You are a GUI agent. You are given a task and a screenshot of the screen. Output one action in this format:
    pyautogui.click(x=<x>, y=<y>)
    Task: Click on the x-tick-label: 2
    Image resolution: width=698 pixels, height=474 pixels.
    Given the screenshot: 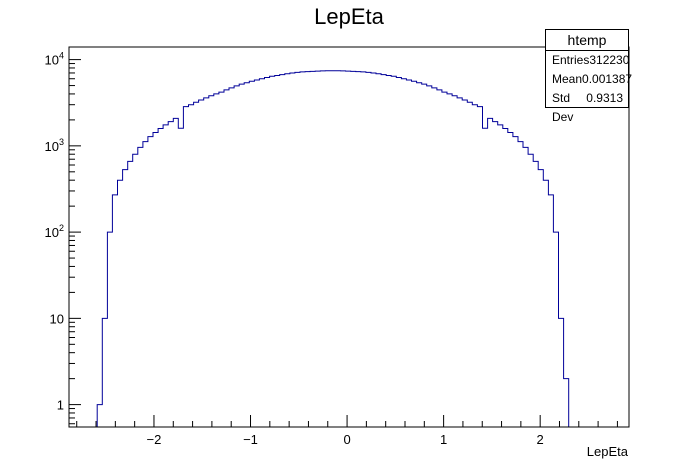 What is the action you would take?
    pyautogui.click(x=540, y=439)
    